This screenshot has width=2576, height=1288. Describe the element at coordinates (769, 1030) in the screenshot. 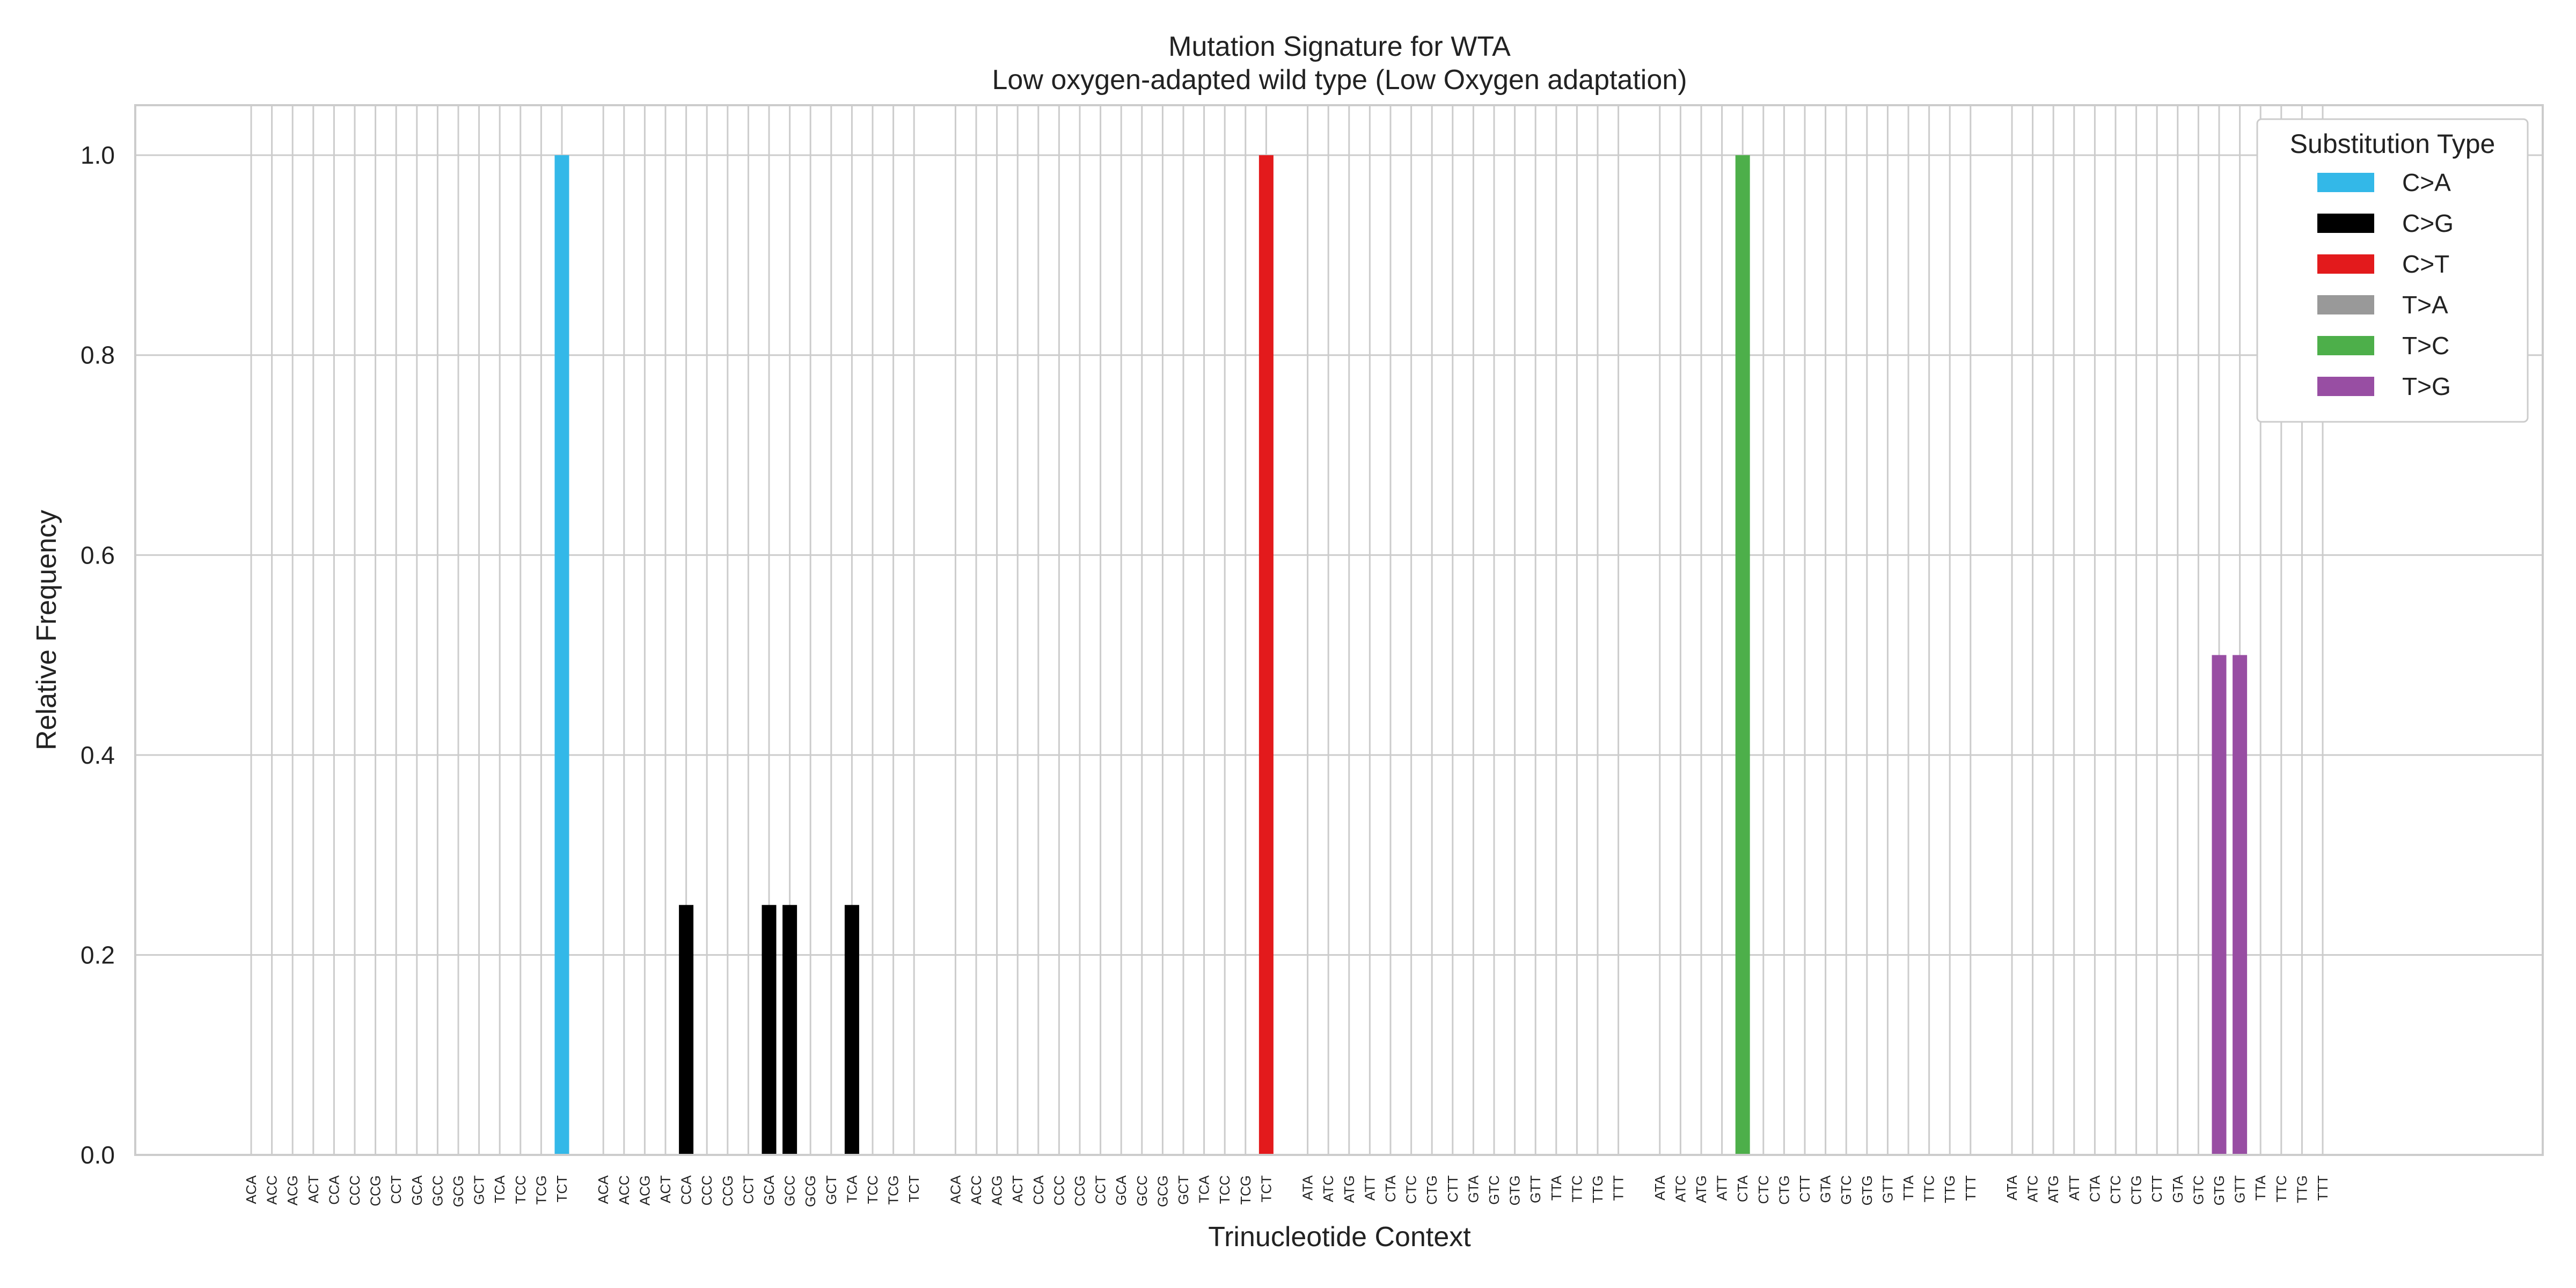

I see `bar-C-G-GCA` at that location.